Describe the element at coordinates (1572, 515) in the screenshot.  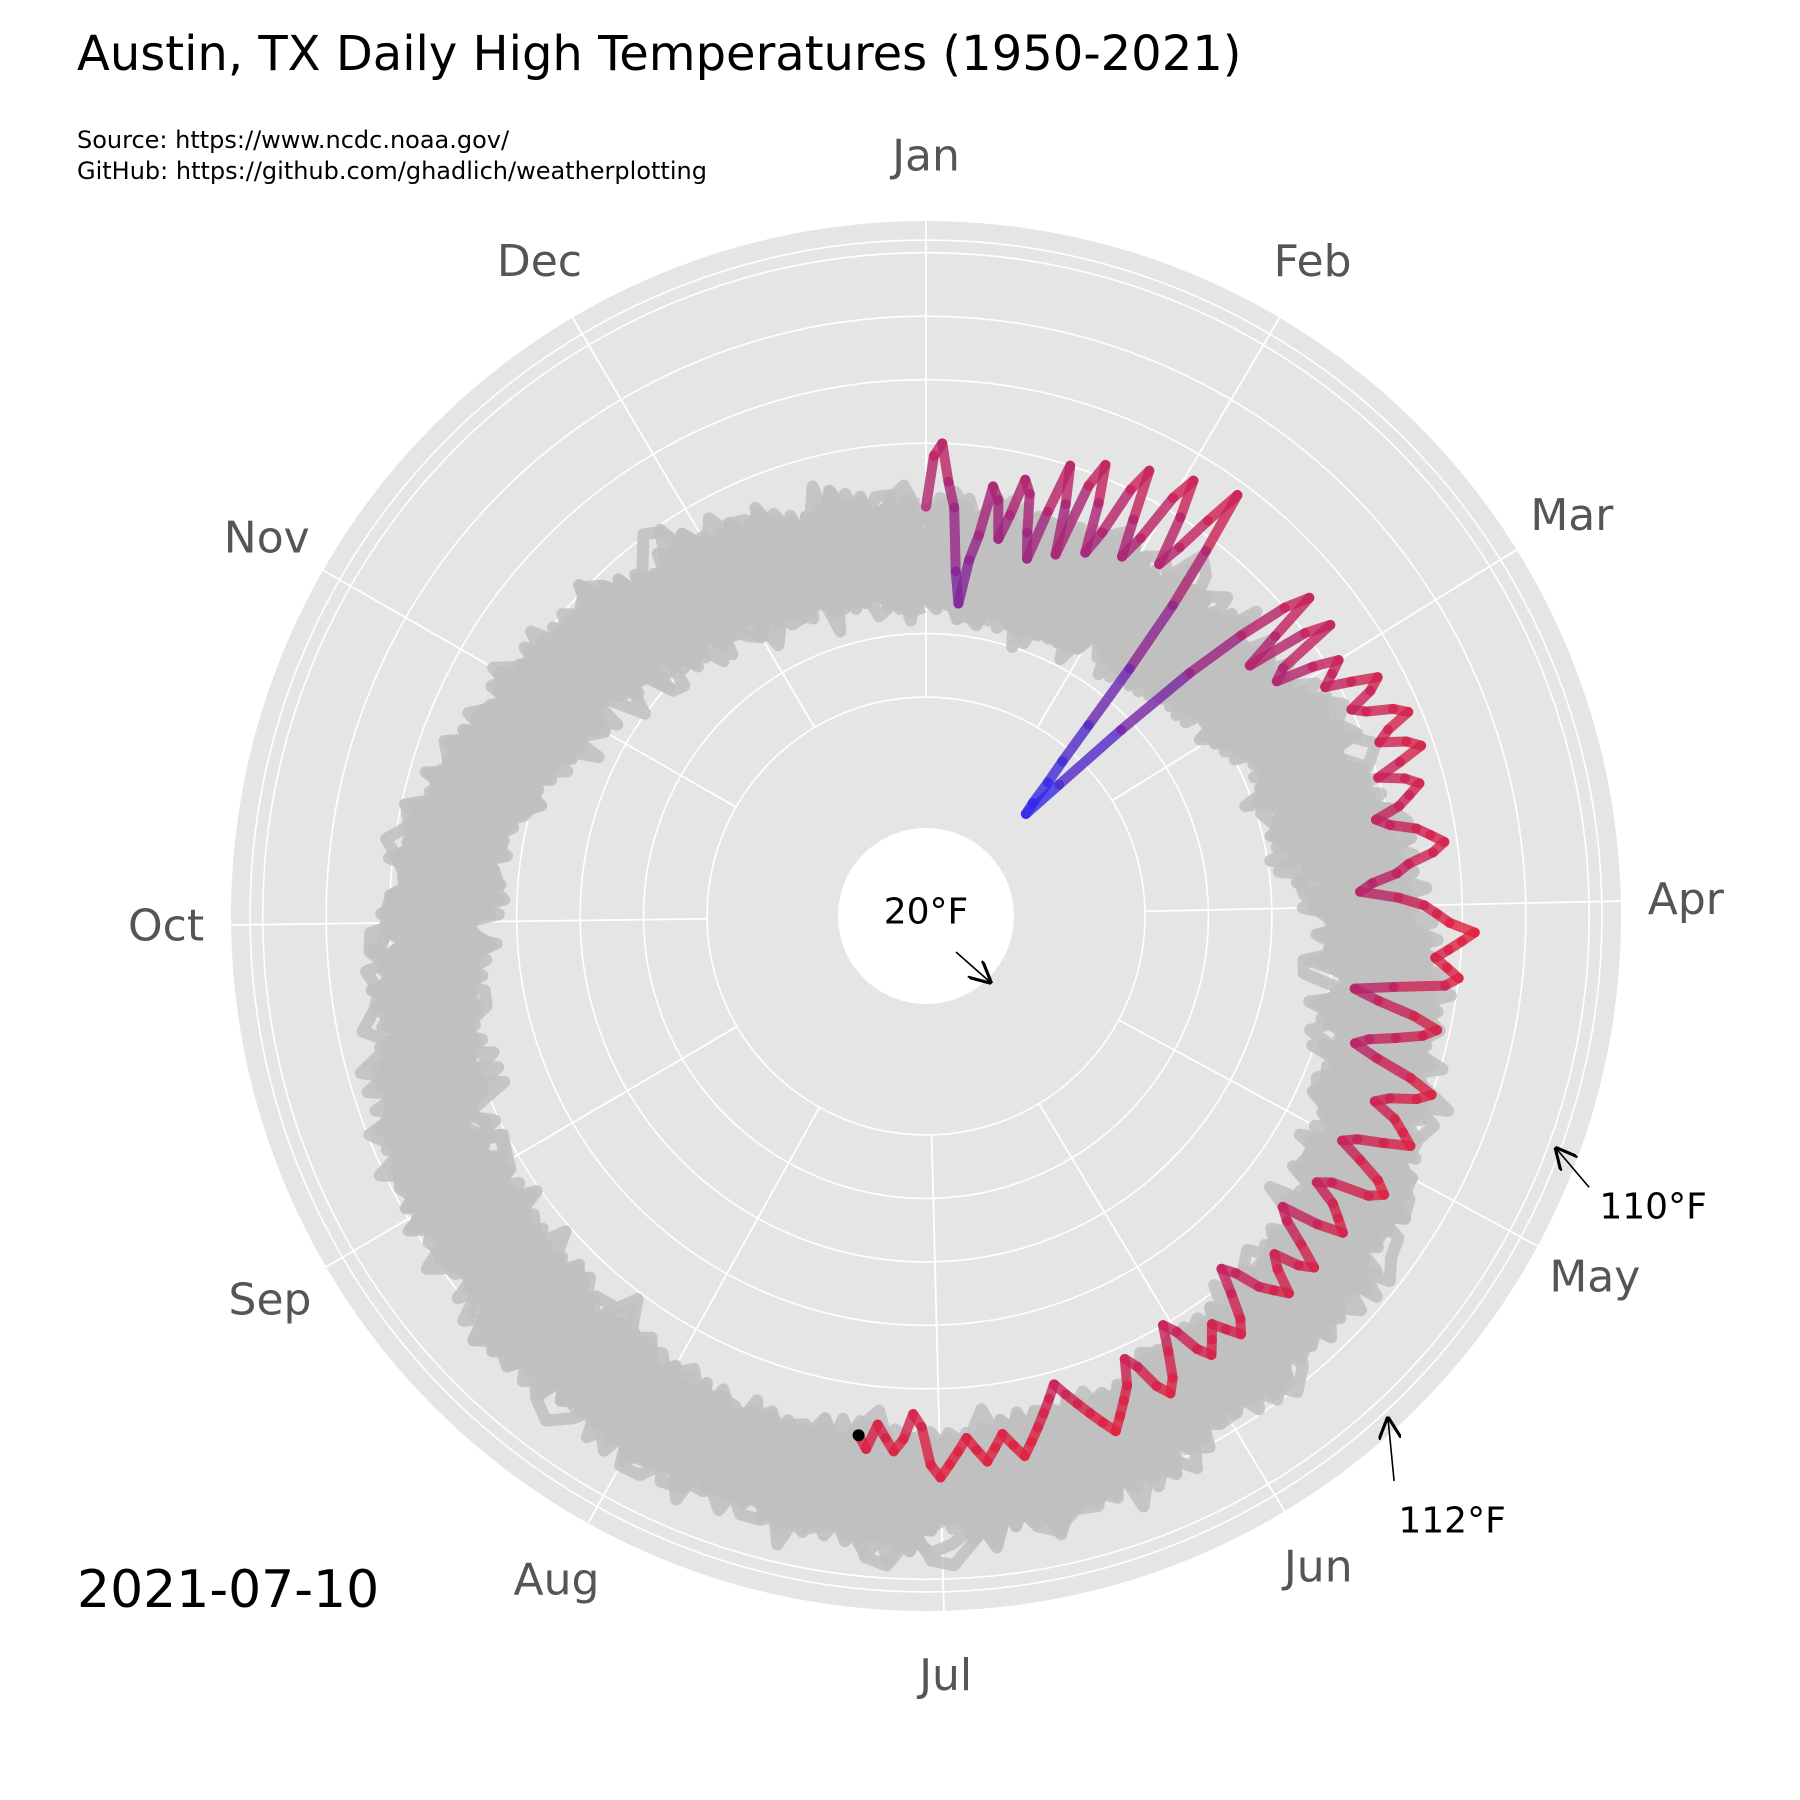
I see `month-label-mar: Mar` at that location.